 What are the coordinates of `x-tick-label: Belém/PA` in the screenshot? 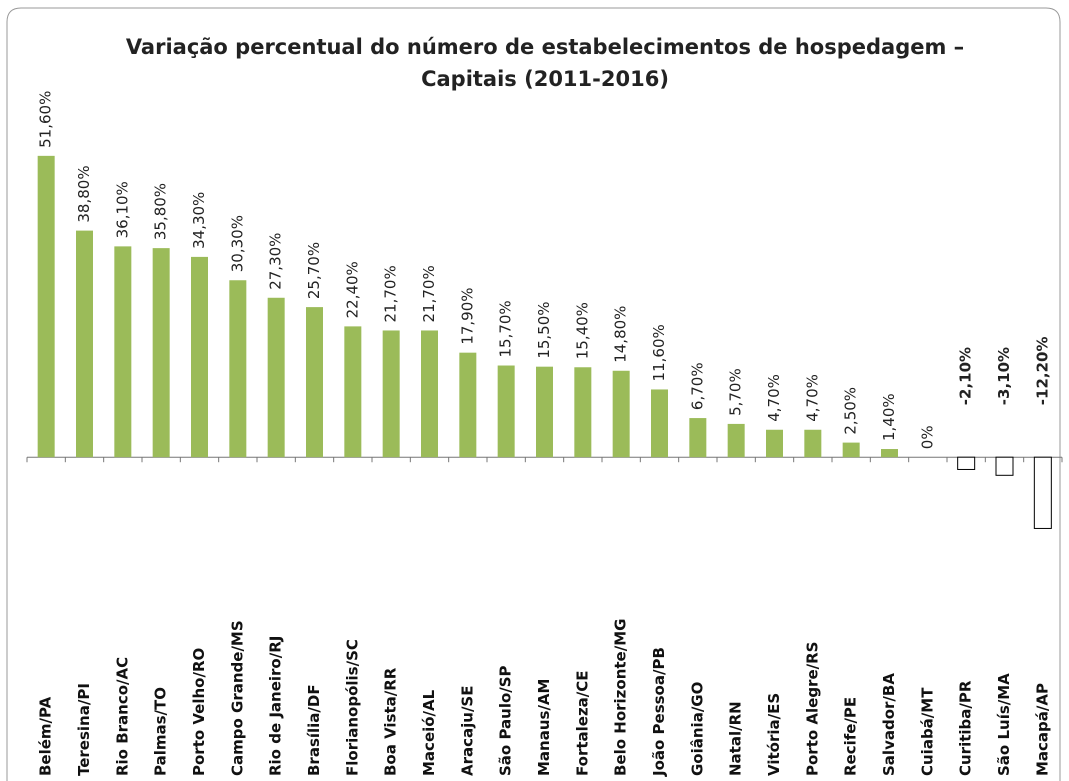 It's located at (46, 736).